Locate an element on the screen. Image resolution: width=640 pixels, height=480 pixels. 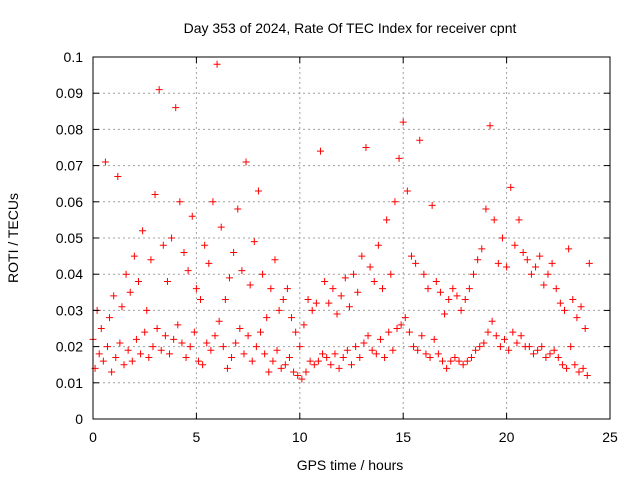
x-tick-label: 0 is located at coordinates (93, 437).